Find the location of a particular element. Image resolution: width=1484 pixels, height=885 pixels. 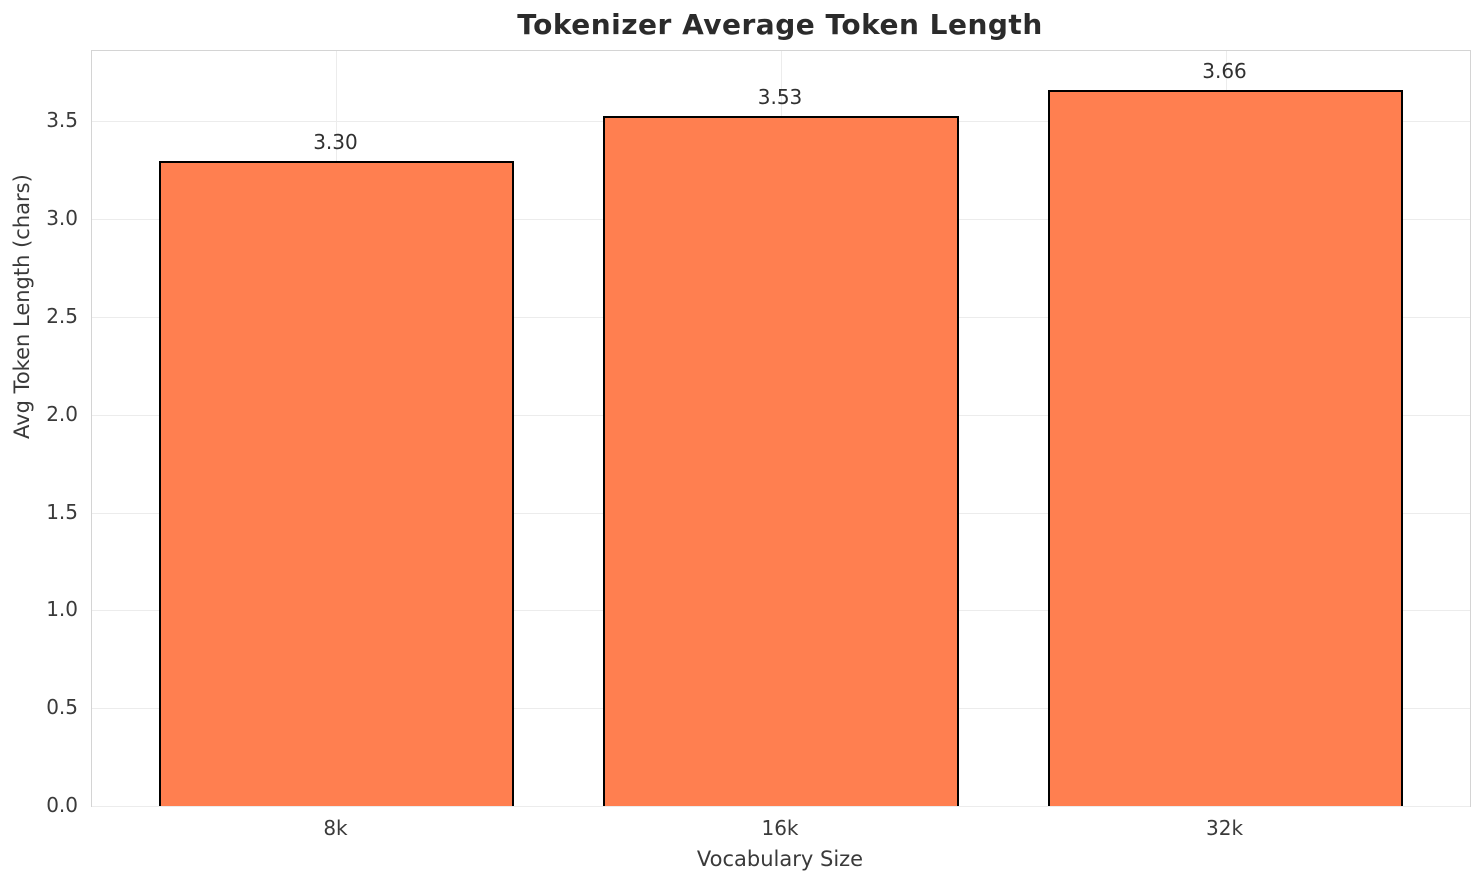

bar-value-label: 3.66 is located at coordinates (1224, 71).